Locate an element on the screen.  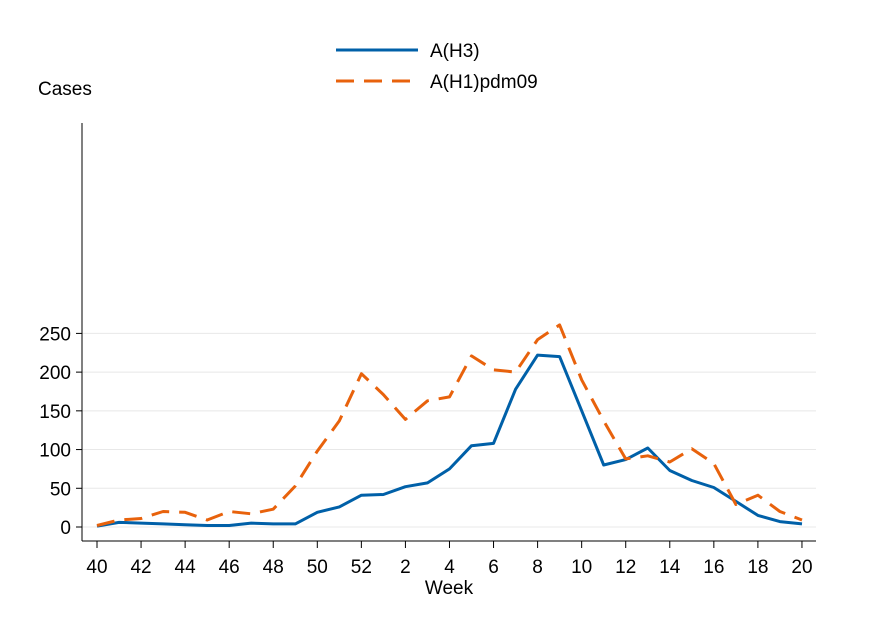
y-tick-label-0: 0 is located at coordinates (65, 528).